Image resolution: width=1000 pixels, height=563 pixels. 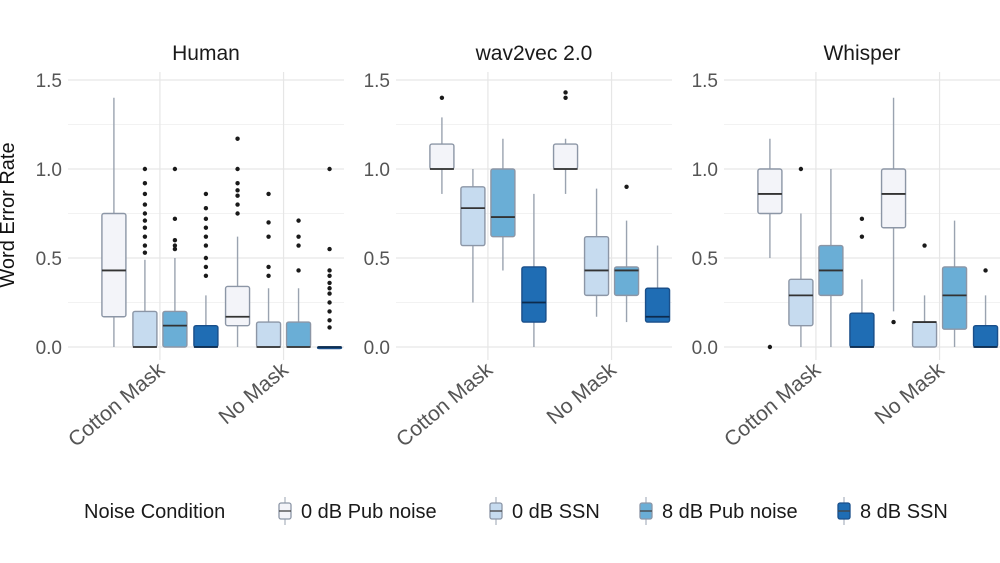 I want to click on legend-entry: 8 dB SSN, so click(x=892, y=511).